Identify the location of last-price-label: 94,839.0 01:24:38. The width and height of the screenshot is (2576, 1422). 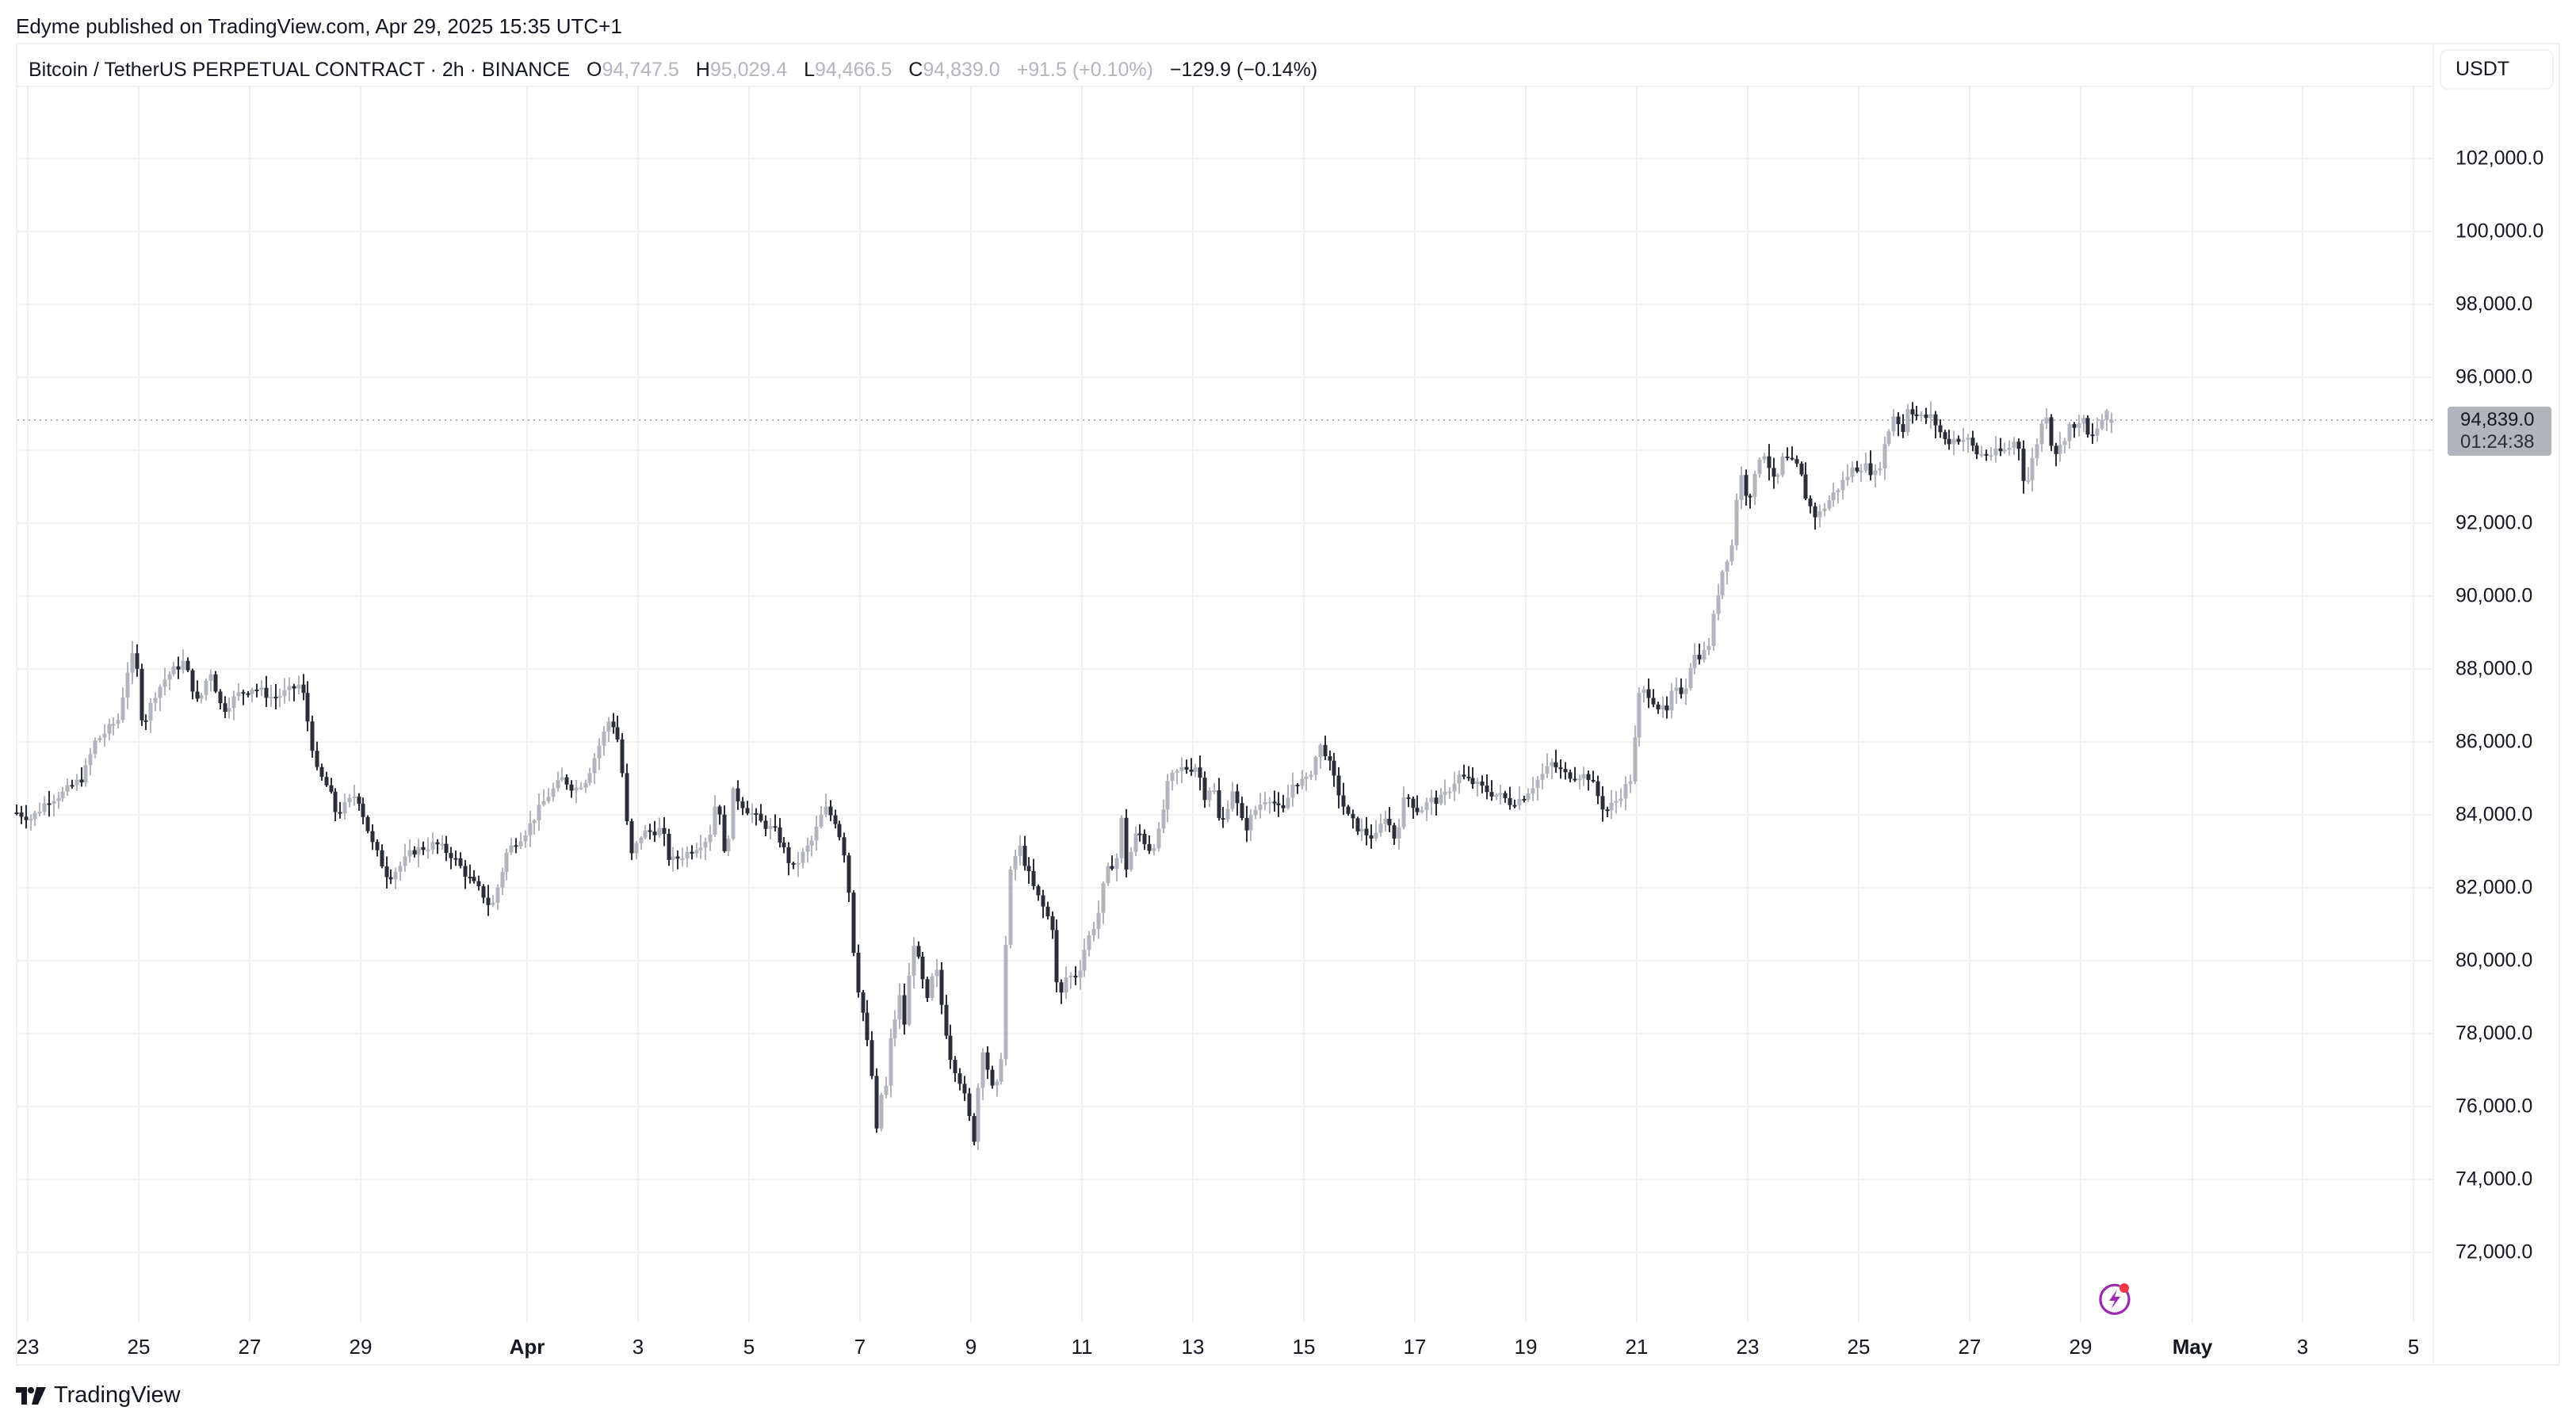
(2499, 431).